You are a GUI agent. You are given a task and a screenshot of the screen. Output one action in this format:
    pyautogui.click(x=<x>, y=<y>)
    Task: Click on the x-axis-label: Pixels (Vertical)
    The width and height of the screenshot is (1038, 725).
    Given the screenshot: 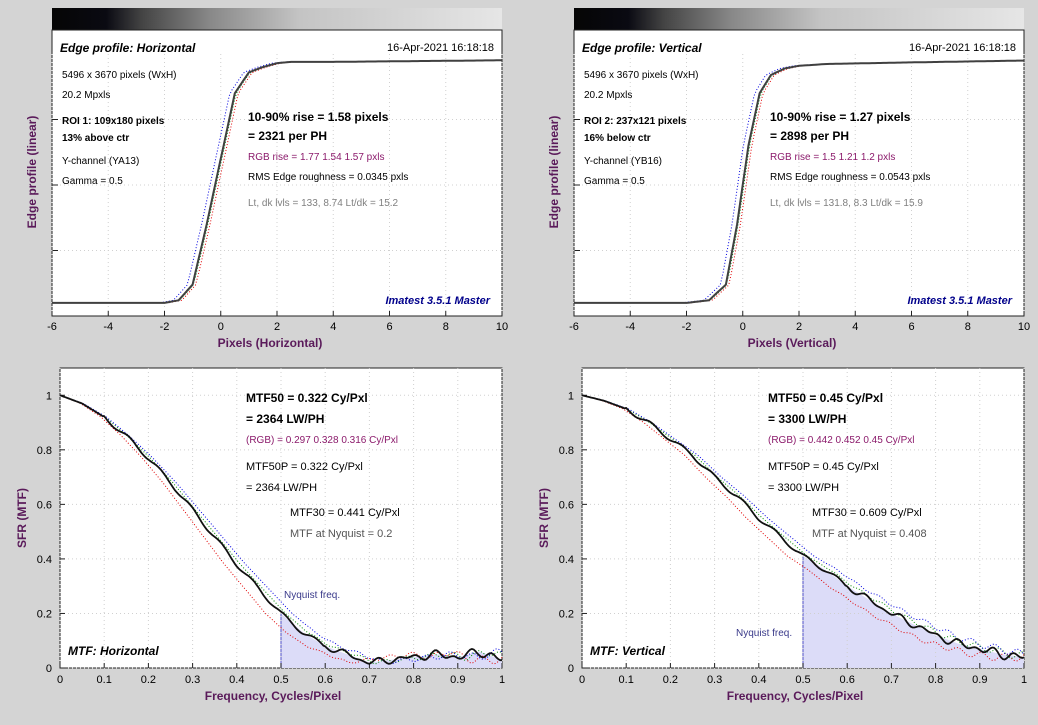 What is the action you would take?
    pyautogui.click(x=792, y=343)
    